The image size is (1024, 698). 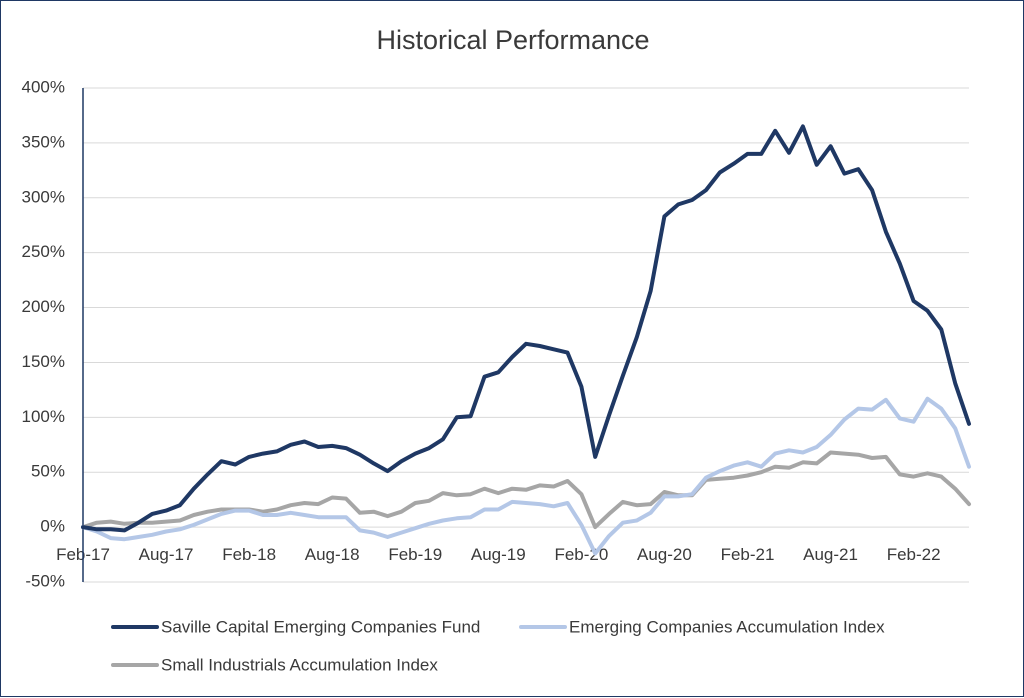 I want to click on x-tick-label: Feb-22, so click(x=914, y=554).